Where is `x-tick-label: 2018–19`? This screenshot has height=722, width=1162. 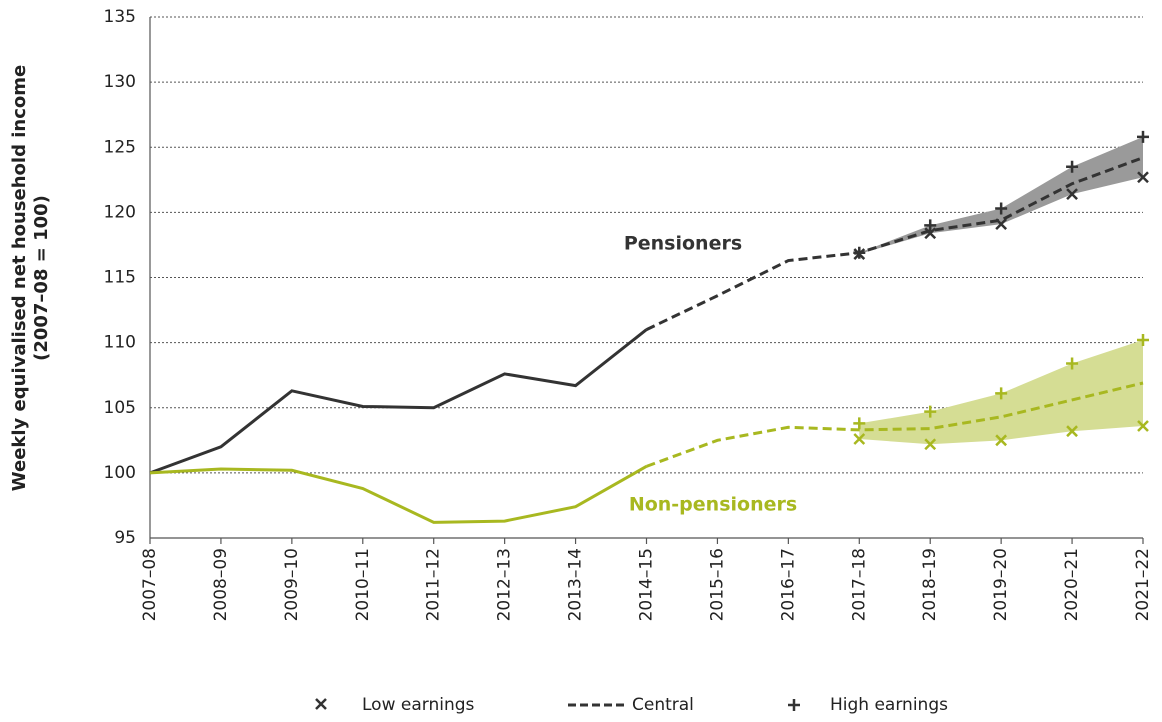 x-tick-label: 2018–19 is located at coordinates (930, 584).